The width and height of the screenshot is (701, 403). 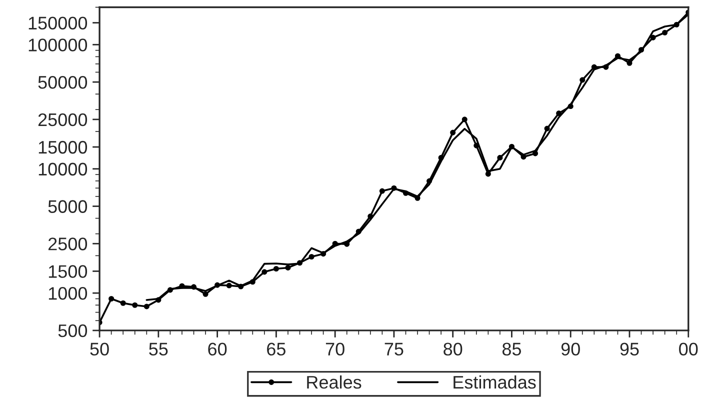 What do you see at coordinates (63, 169) in the screenshot?
I see `y-tick-label: 10000` at bounding box center [63, 169].